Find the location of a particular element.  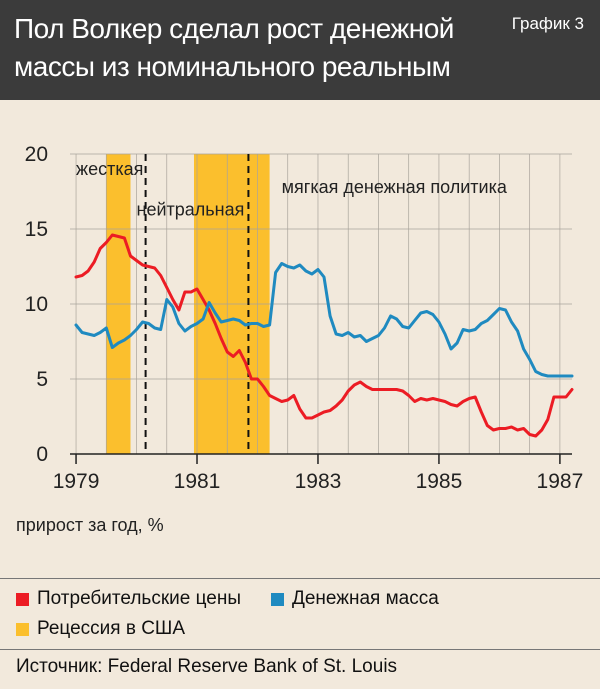

policy-label: мягкая денежная политика is located at coordinates (395, 187).